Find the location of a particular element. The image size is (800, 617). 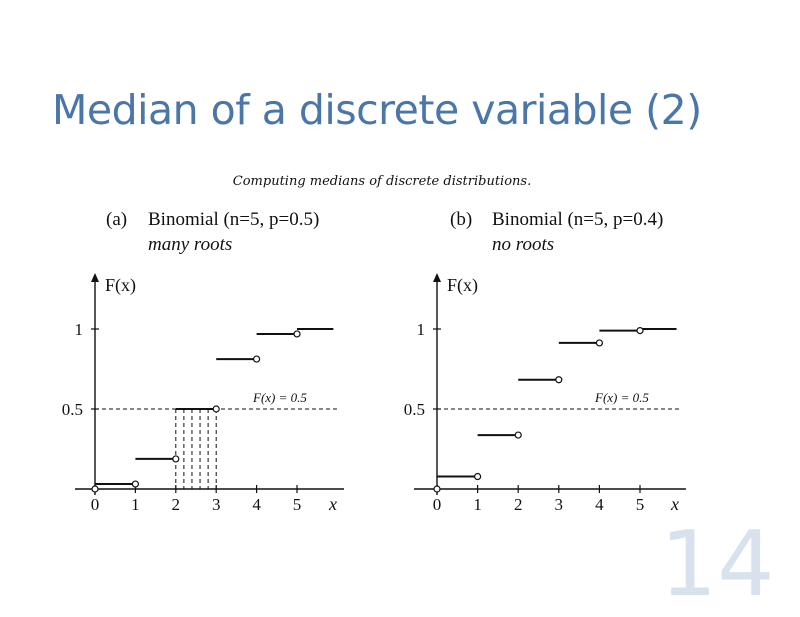

chart-panel-b: 0.5 1 0 1 2 3 4 5 x F(x) F(x) = 0.5 is located at coordinates (545, 393).